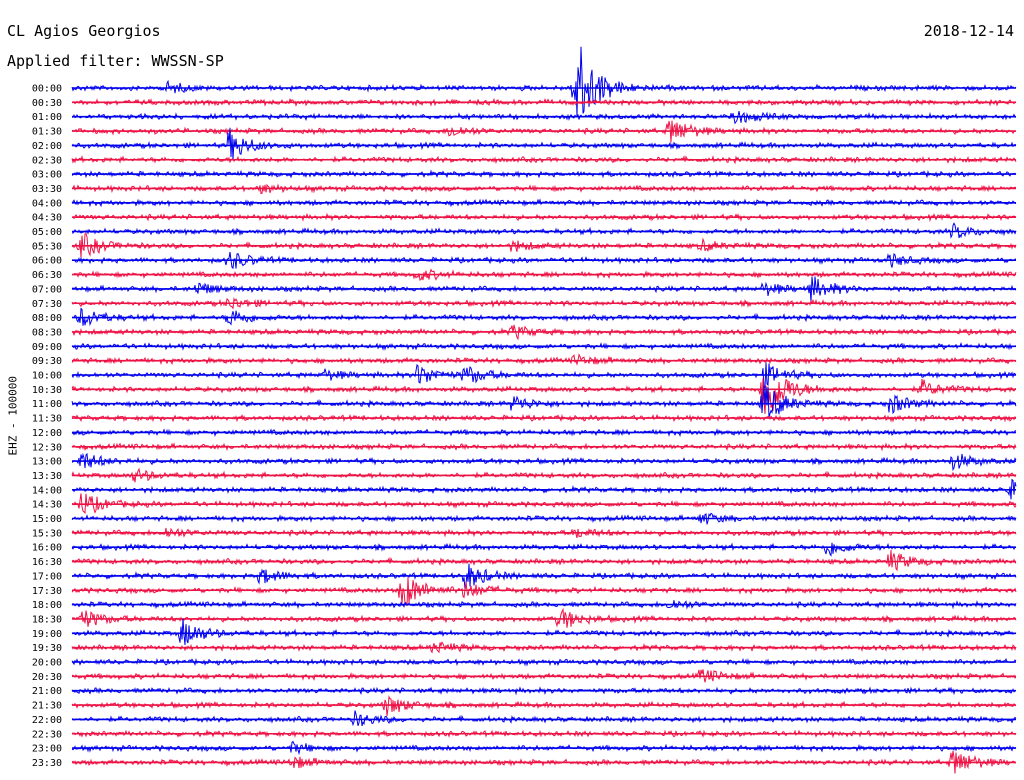 The image size is (1024, 780). I want to click on row-time-label: 13:30, so click(47, 476).